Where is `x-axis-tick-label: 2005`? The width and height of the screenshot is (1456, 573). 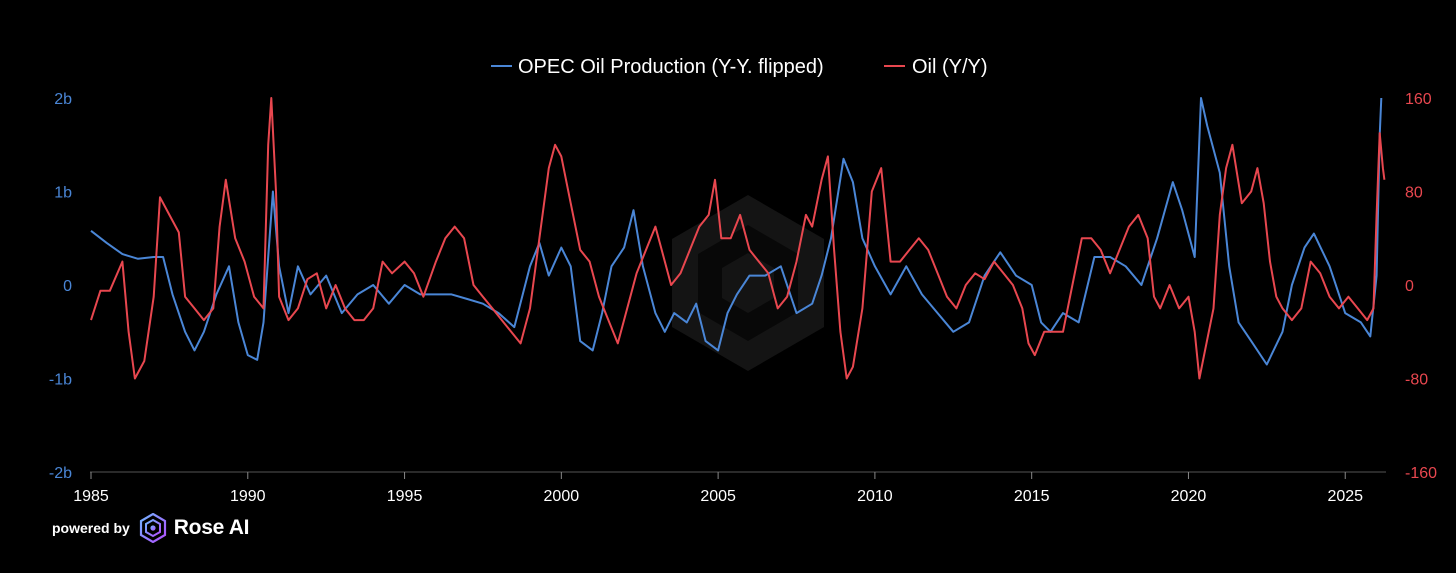
x-axis-tick-label: 2005 is located at coordinates (718, 496).